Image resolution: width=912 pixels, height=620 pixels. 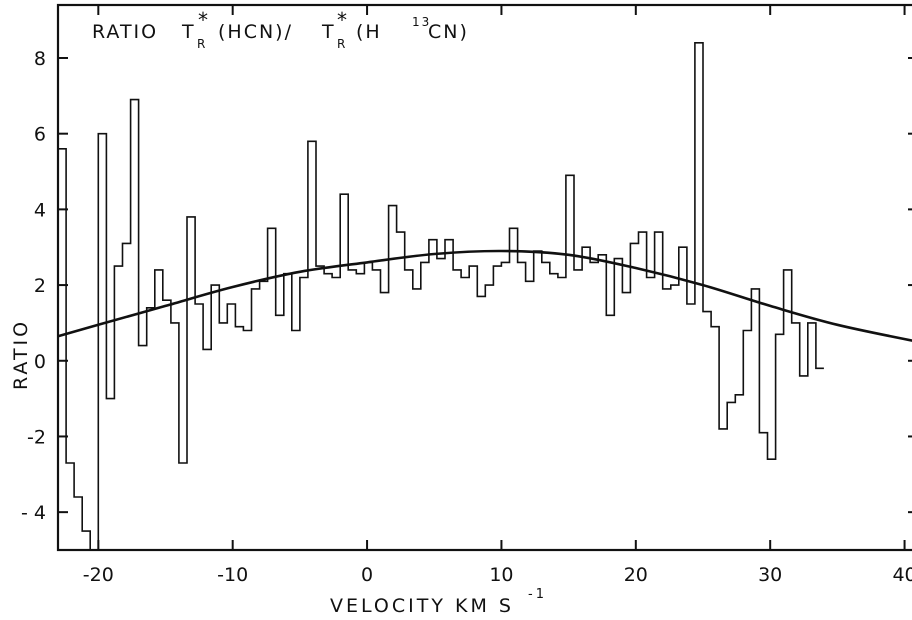 What do you see at coordinates (367, 575) in the screenshot?
I see `x-tick-label: 0` at bounding box center [367, 575].